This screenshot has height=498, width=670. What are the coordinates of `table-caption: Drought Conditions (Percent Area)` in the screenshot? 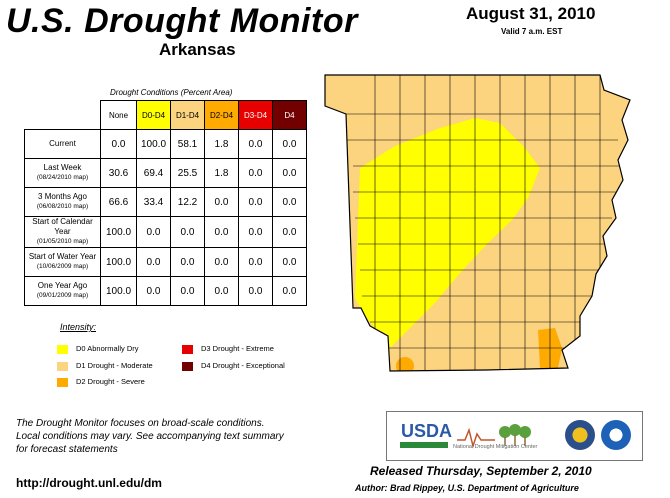 It's located at (171, 92).